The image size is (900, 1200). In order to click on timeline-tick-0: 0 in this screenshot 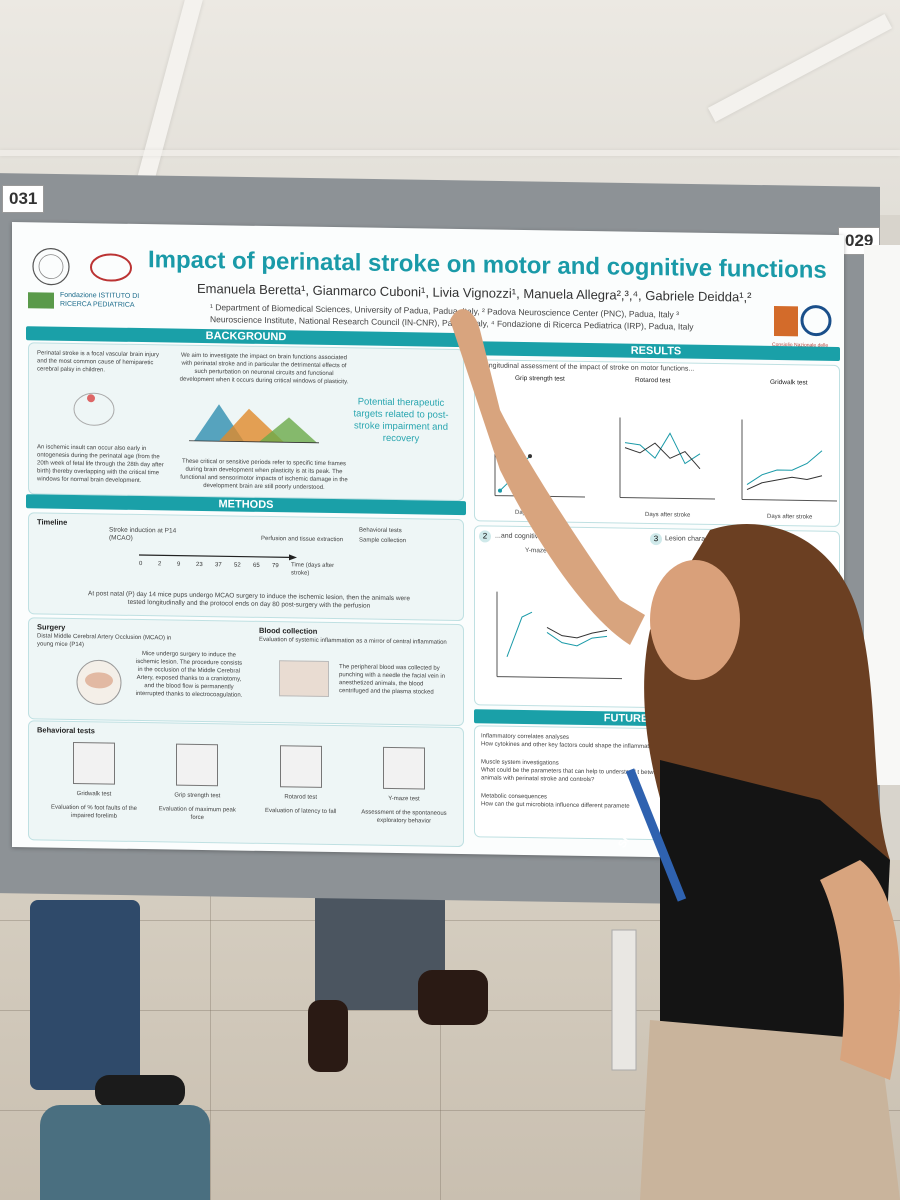, I will do `click(141, 564)`.